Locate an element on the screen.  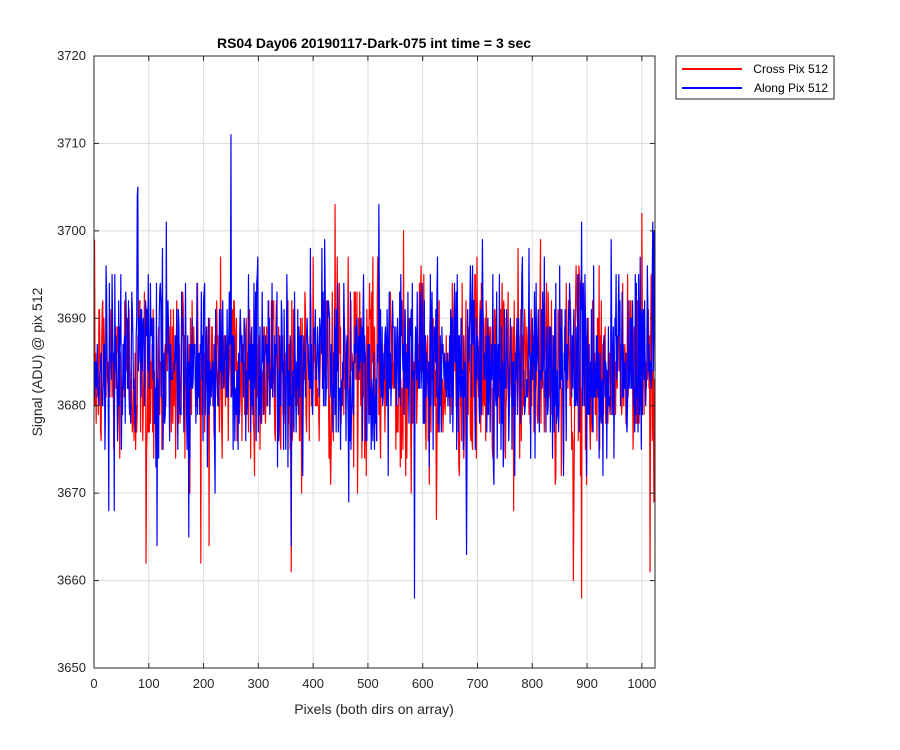
y-axis-label: Signal (ADU) @ pix 512 is located at coordinates (37, 361).